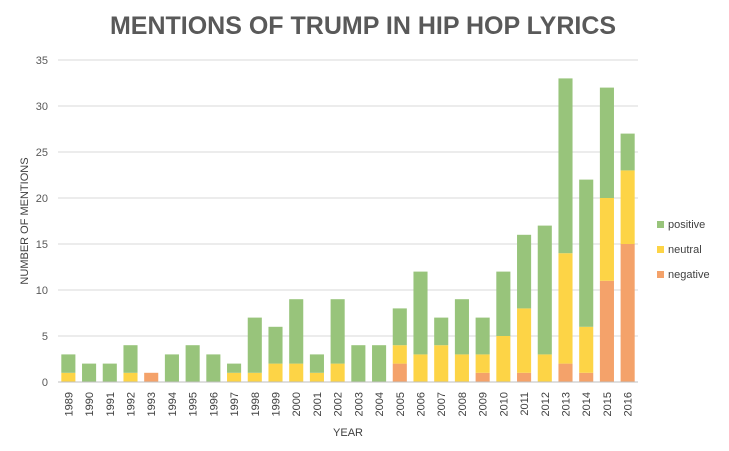 This screenshot has width=729, height=451. Describe the element at coordinates (363, 26) in the screenshot. I see `chart-title: MENTIONS OF TRUMP IN HIP HOP LYRICS` at that location.